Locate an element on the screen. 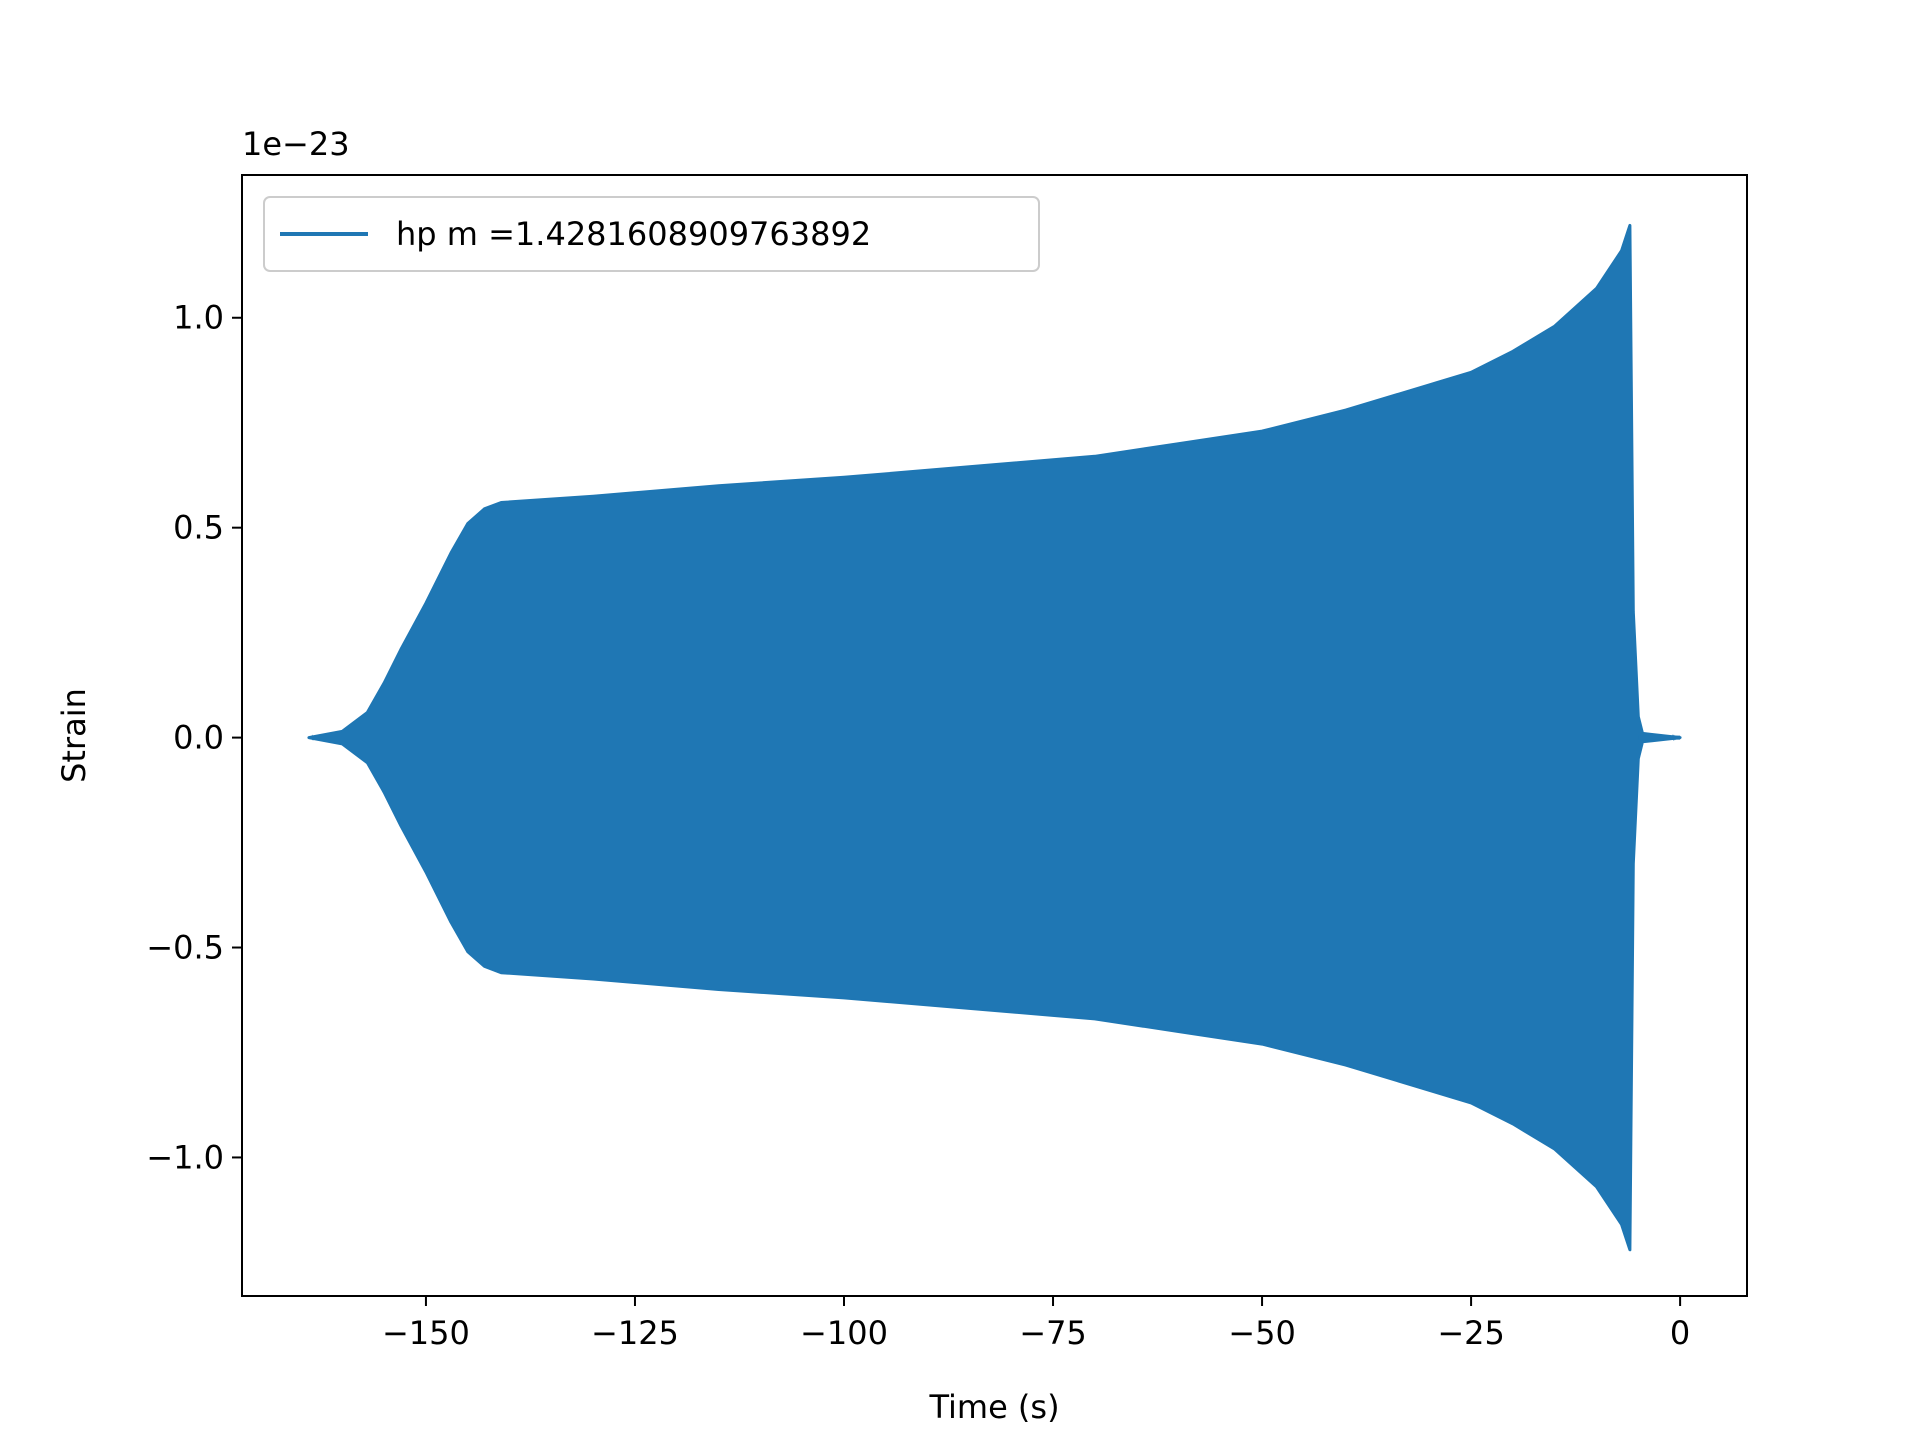 Image resolution: width=1920 pixels, height=1440 pixels. legend: hp m =1.4281608909763892 is located at coordinates (651, 234).